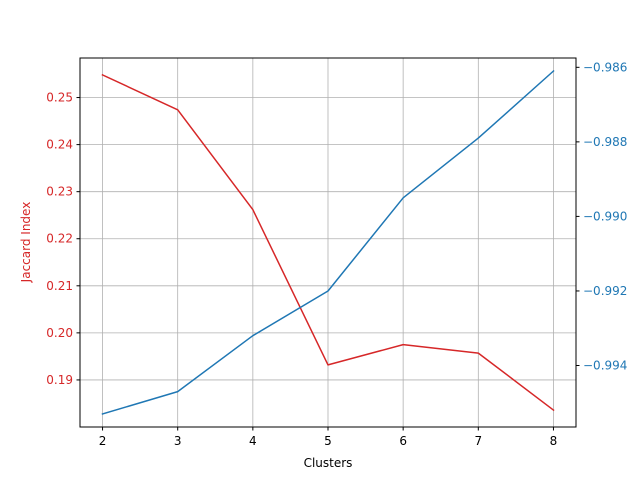 The width and height of the screenshot is (640, 484). Describe the element at coordinates (253, 441) in the screenshot. I see `x-tick-label: 4` at that location.